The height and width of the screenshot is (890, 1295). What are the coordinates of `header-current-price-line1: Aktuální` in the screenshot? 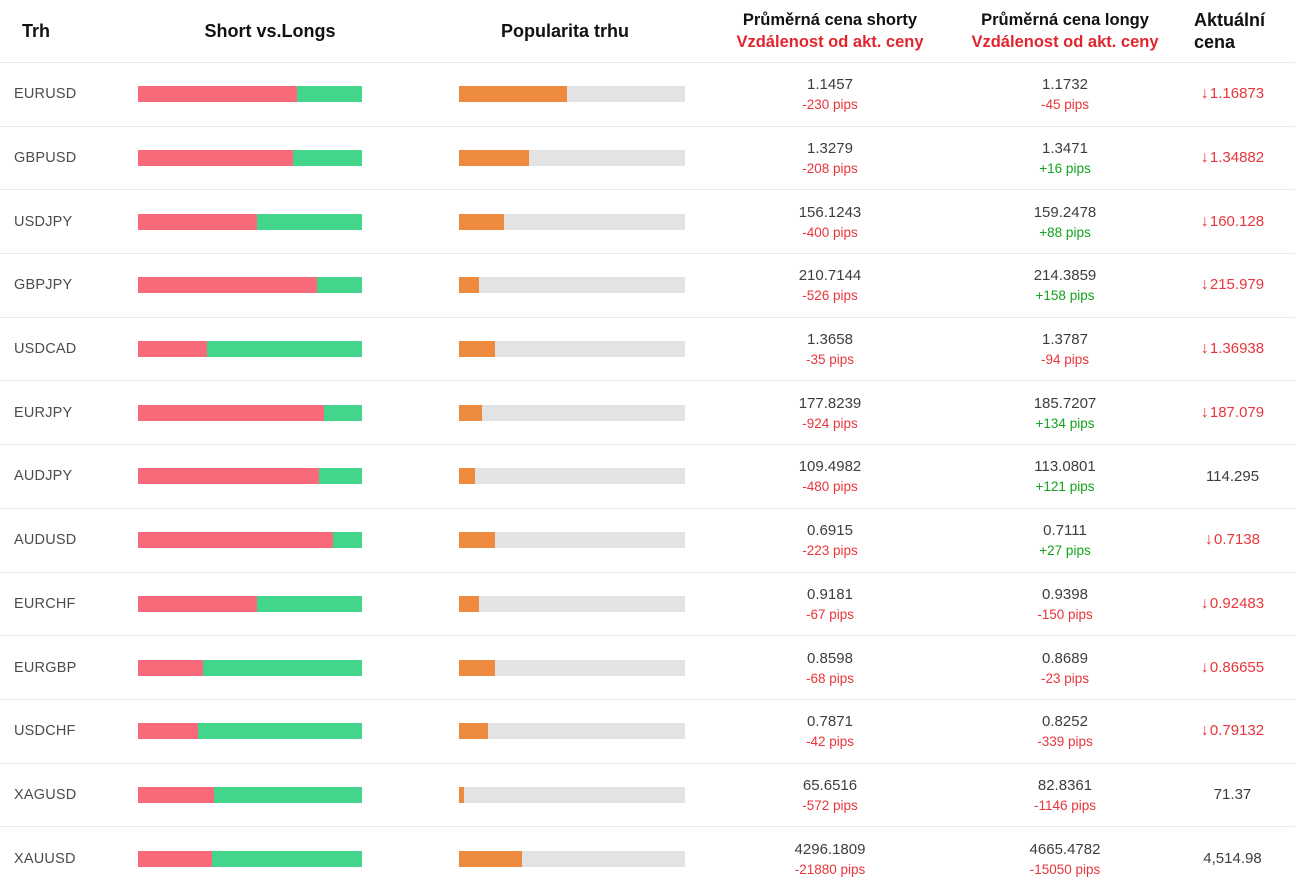 It's located at (1230, 19).